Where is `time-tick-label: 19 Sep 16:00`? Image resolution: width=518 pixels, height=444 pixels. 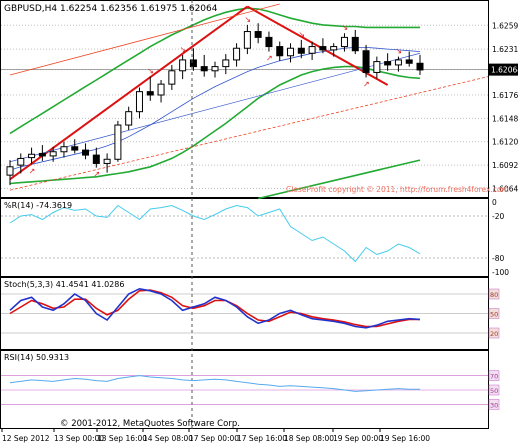 time-tick-label: 19 Sep 16:00 is located at coordinates (405, 438).